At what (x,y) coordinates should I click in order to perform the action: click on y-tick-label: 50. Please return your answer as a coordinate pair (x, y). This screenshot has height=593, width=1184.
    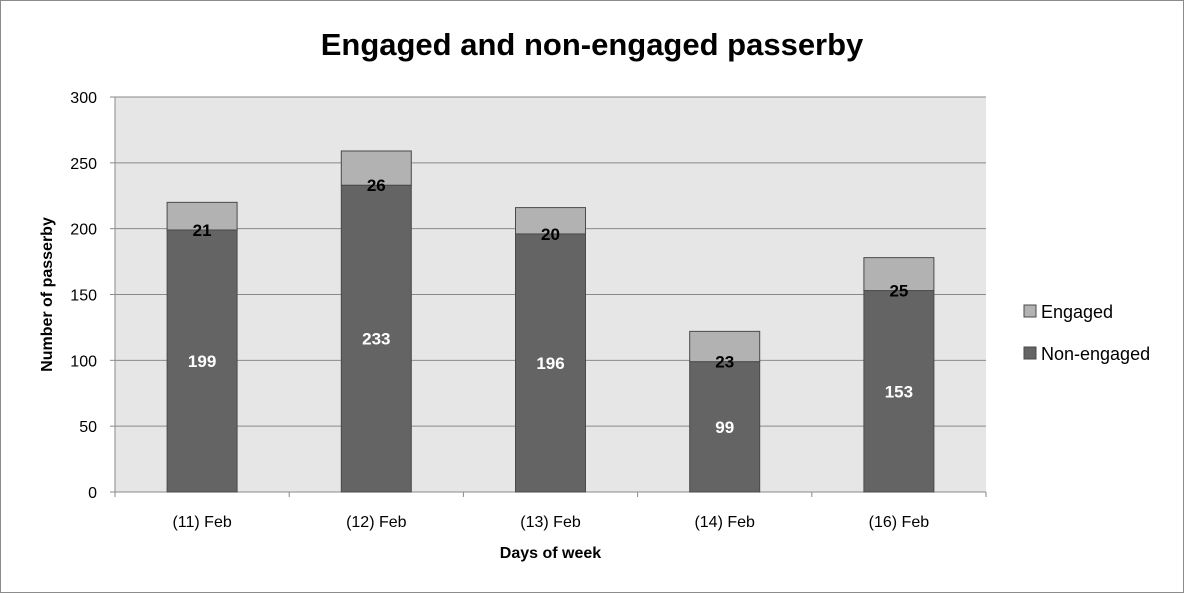
    Looking at the image, I should click on (88, 427).